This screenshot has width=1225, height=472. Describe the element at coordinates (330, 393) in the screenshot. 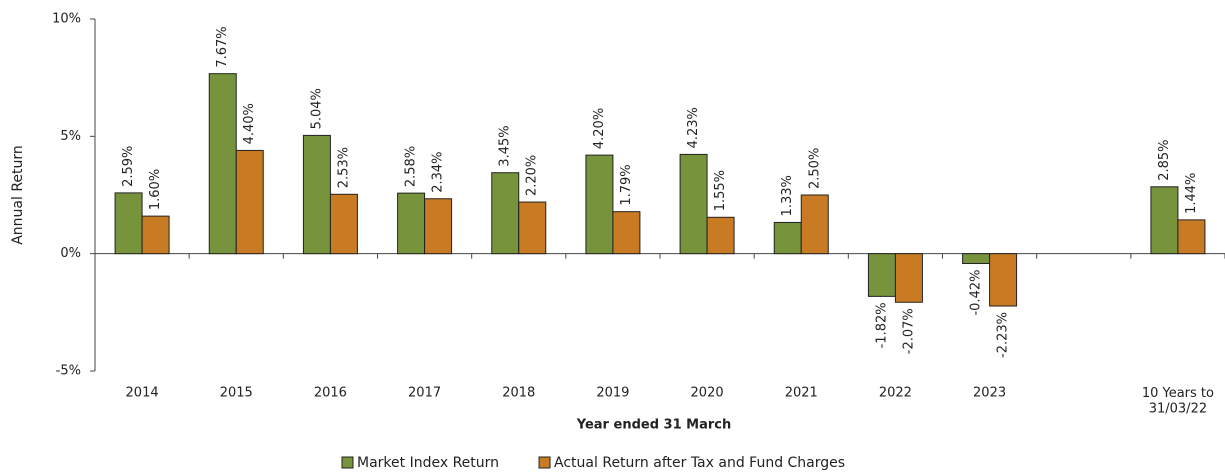

I see `x-tick-label: 2016` at that location.